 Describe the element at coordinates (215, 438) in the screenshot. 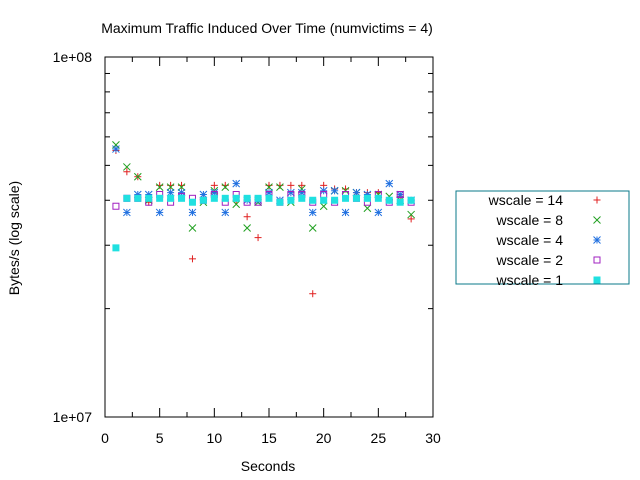

I see `x-tick-label: 10` at that location.